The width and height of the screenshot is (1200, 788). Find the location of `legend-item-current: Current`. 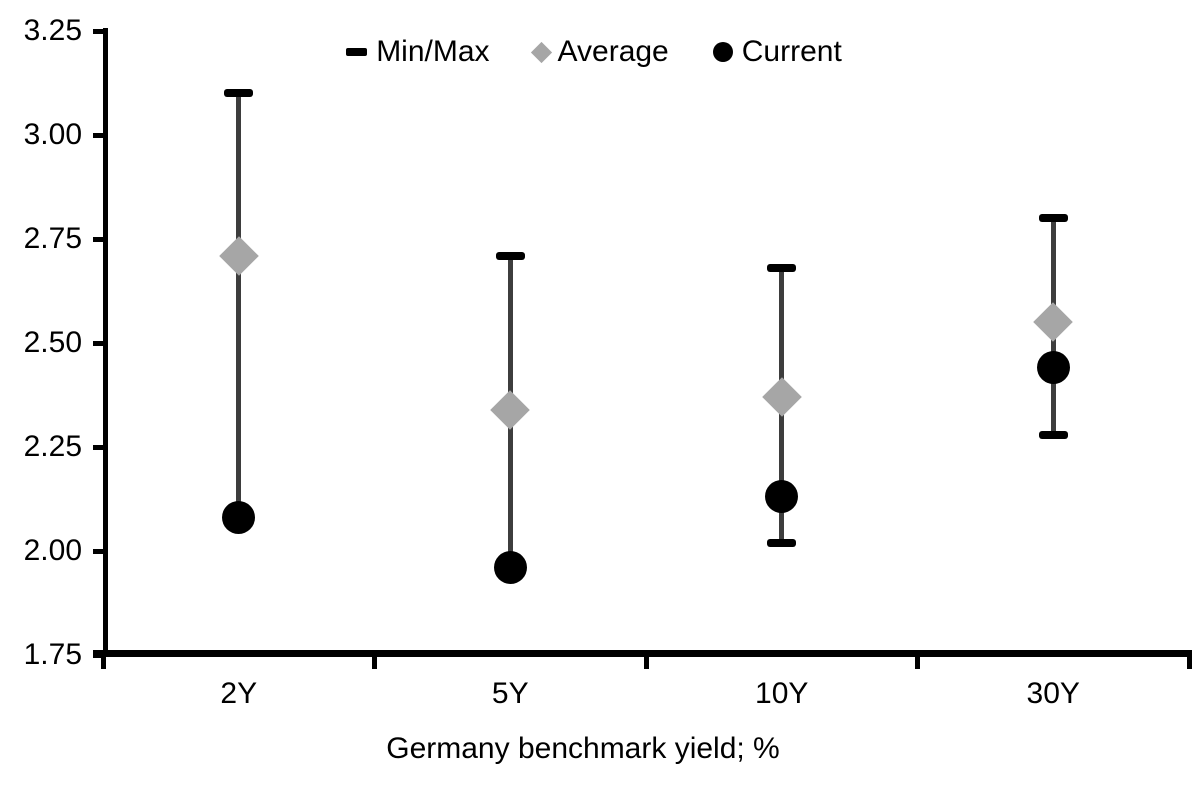

legend-item-current: Current is located at coordinates (777, 52).